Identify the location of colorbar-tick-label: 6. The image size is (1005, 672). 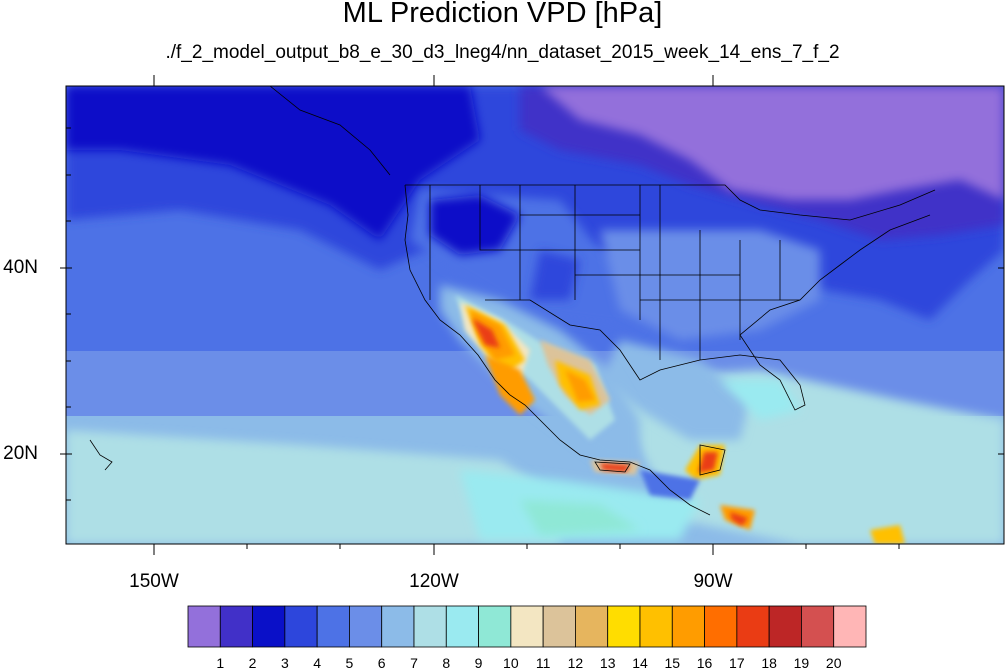
(381, 663).